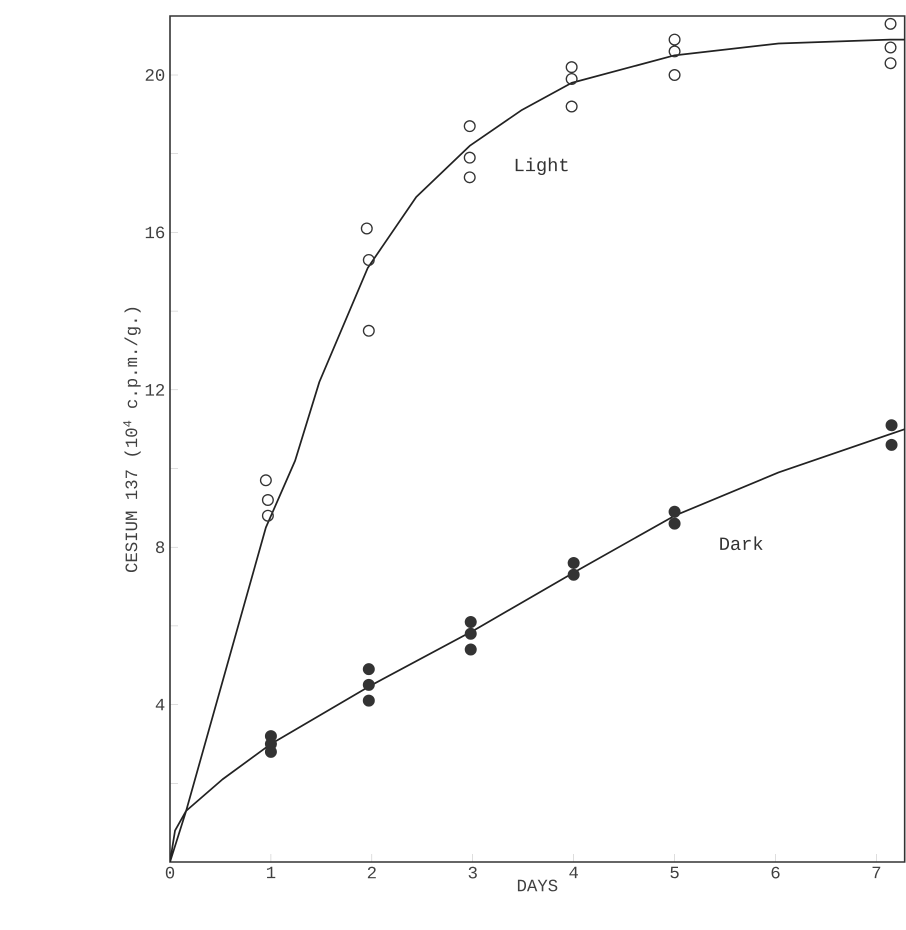 Image resolution: width=906 pixels, height=930 pixels. Describe the element at coordinates (472, 872) in the screenshot. I see `x-tick-label: 3` at that location.